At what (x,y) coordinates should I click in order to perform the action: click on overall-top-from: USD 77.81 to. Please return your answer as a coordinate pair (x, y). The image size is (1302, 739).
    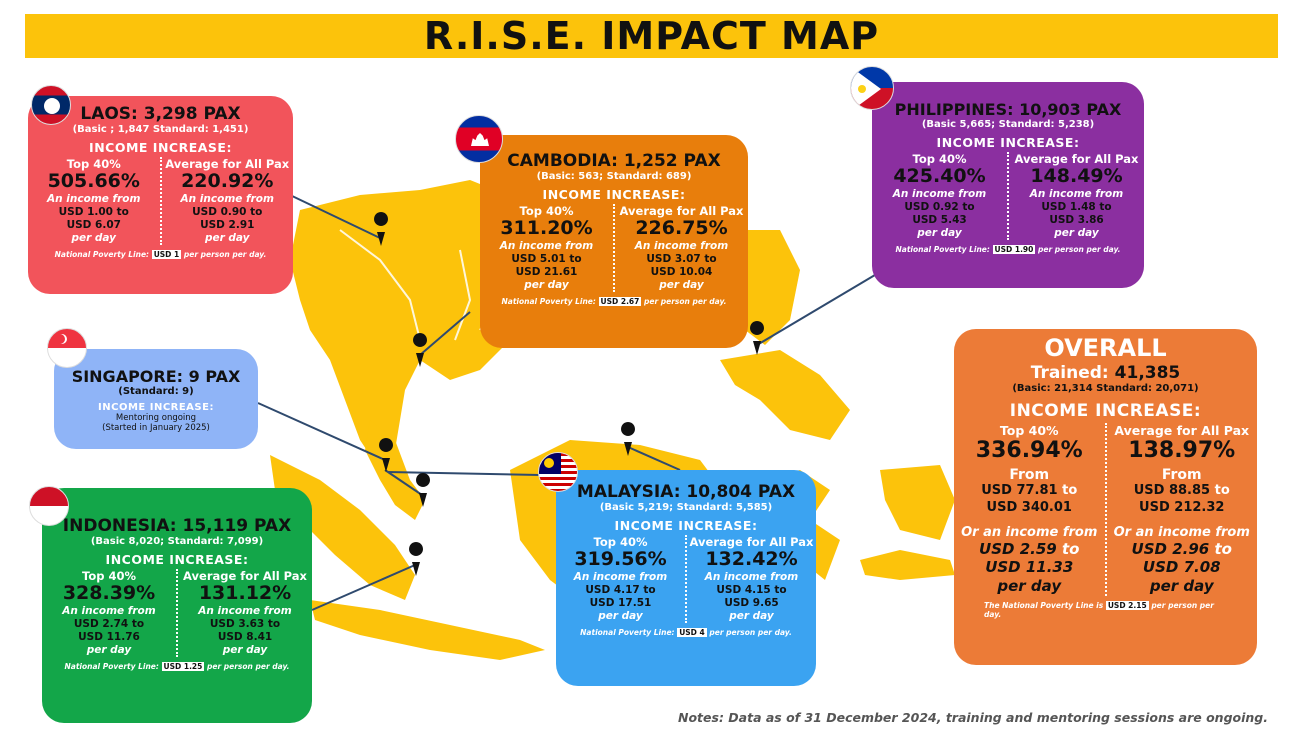
    Looking at the image, I should click on (1029, 490).